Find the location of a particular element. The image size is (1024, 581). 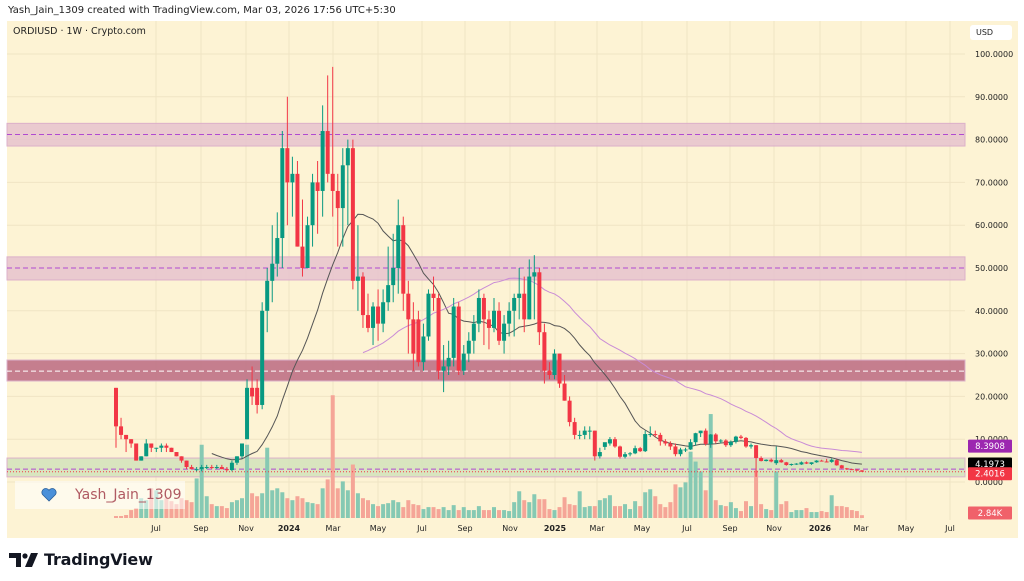

sma-50-line is located at coordinates (612, 365).